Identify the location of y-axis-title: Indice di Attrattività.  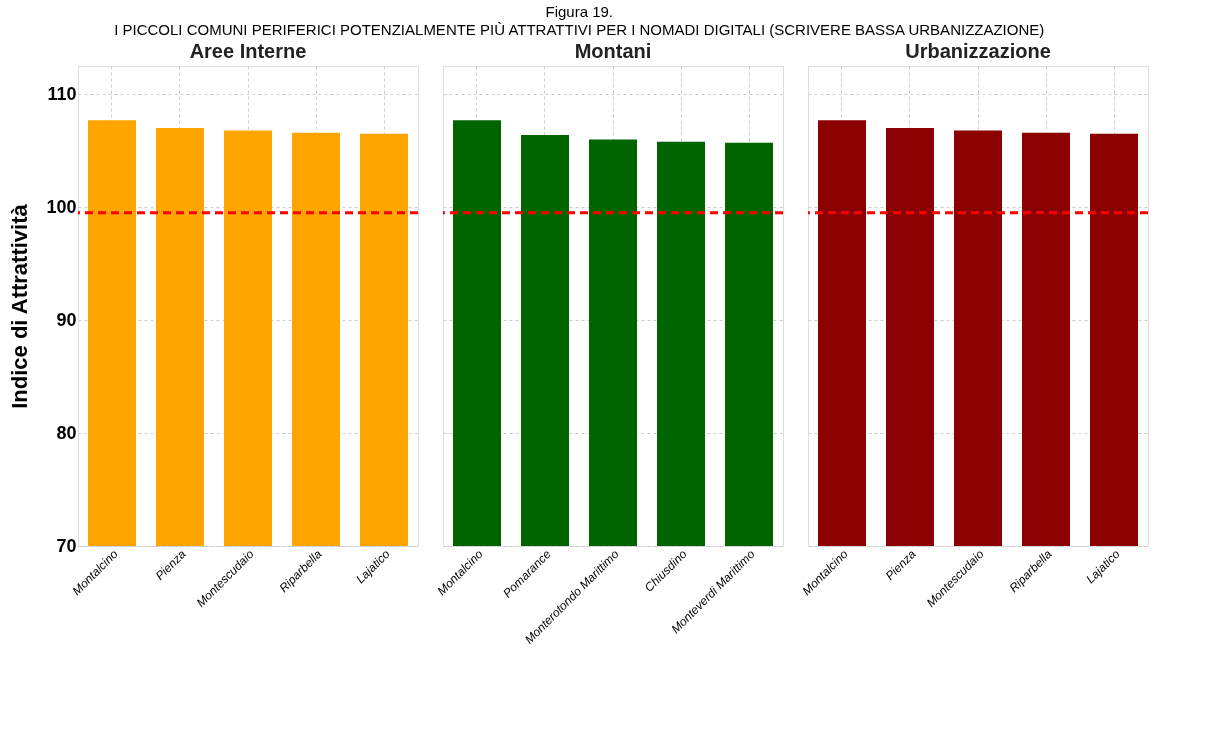
(20, 306).